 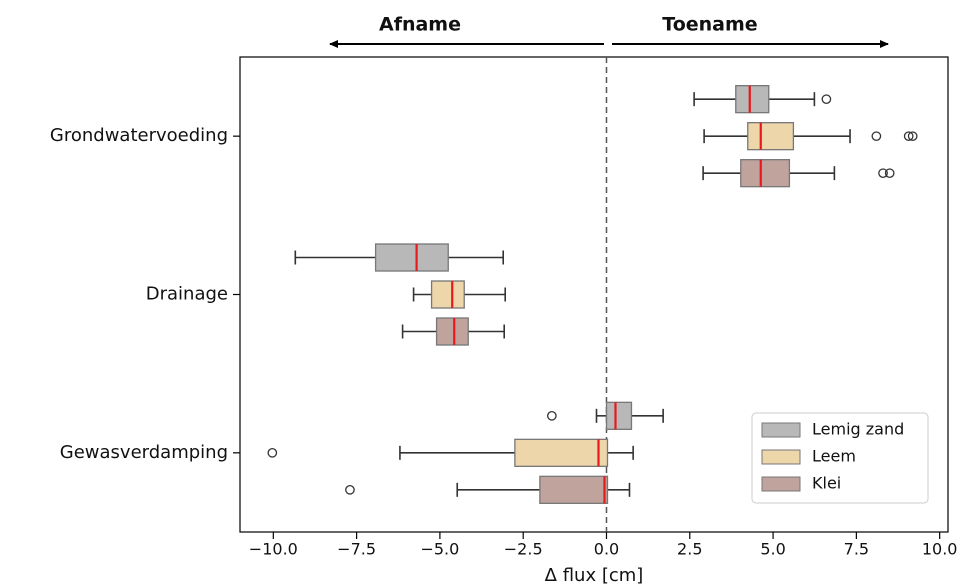 What do you see at coordinates (826, 483) in the screenshot?
I see `legend-label: Klei` at bounding box center [826, 483].